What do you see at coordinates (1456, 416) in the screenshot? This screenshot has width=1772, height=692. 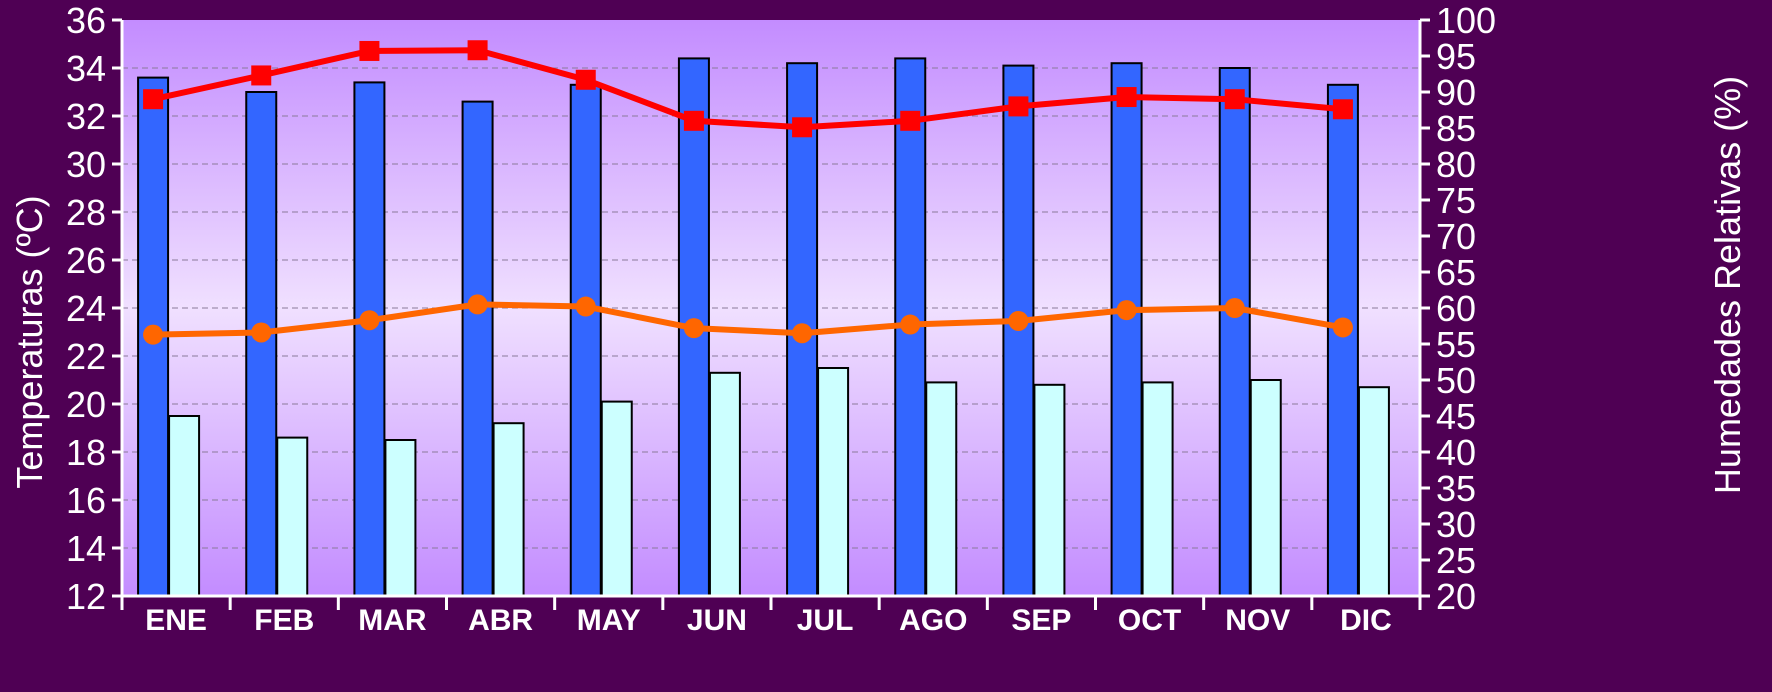 I see `y-tick-label-right: 45` at bounding box center [1456, 416].